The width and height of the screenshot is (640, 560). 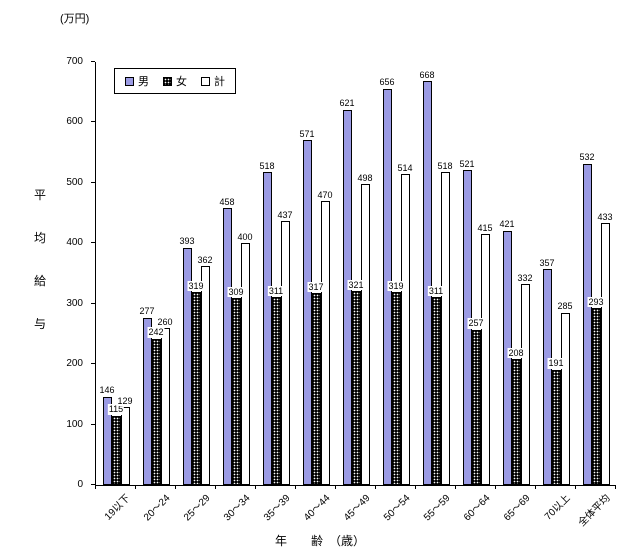 What do you see at coordinates (356, 382) in the screenshot?
I see `bar-女: 321` at bounding box center [356, 382].